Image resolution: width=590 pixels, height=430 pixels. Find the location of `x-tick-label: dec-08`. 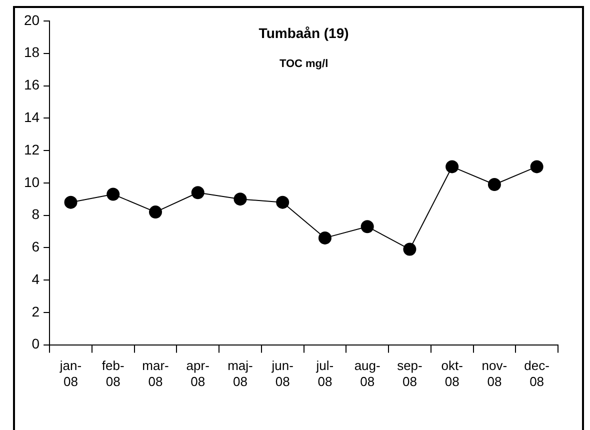

x-tick-label: dec-08 is located at coordinates (537, 373).